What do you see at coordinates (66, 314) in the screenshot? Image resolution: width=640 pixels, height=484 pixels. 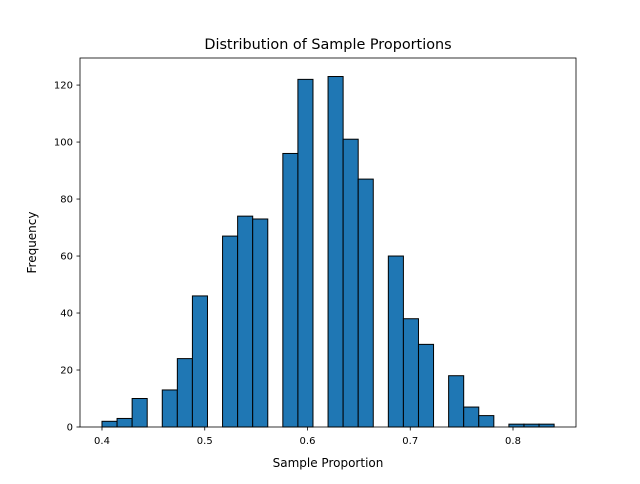 I see `y-tick-label: 40` at bounding box center [66, 314].